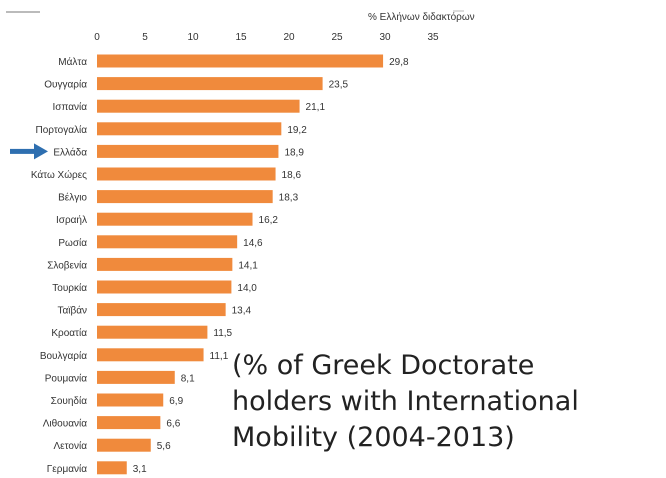 The height and width of the screenshot is (478, 666). I want to click on value-label: 18,3, so click(289, 198).